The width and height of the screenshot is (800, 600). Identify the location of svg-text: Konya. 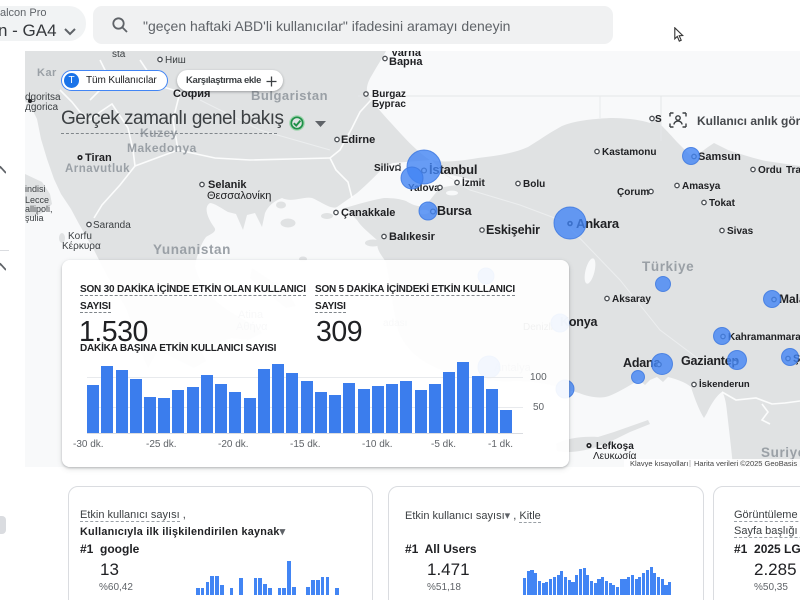
(579, 322).